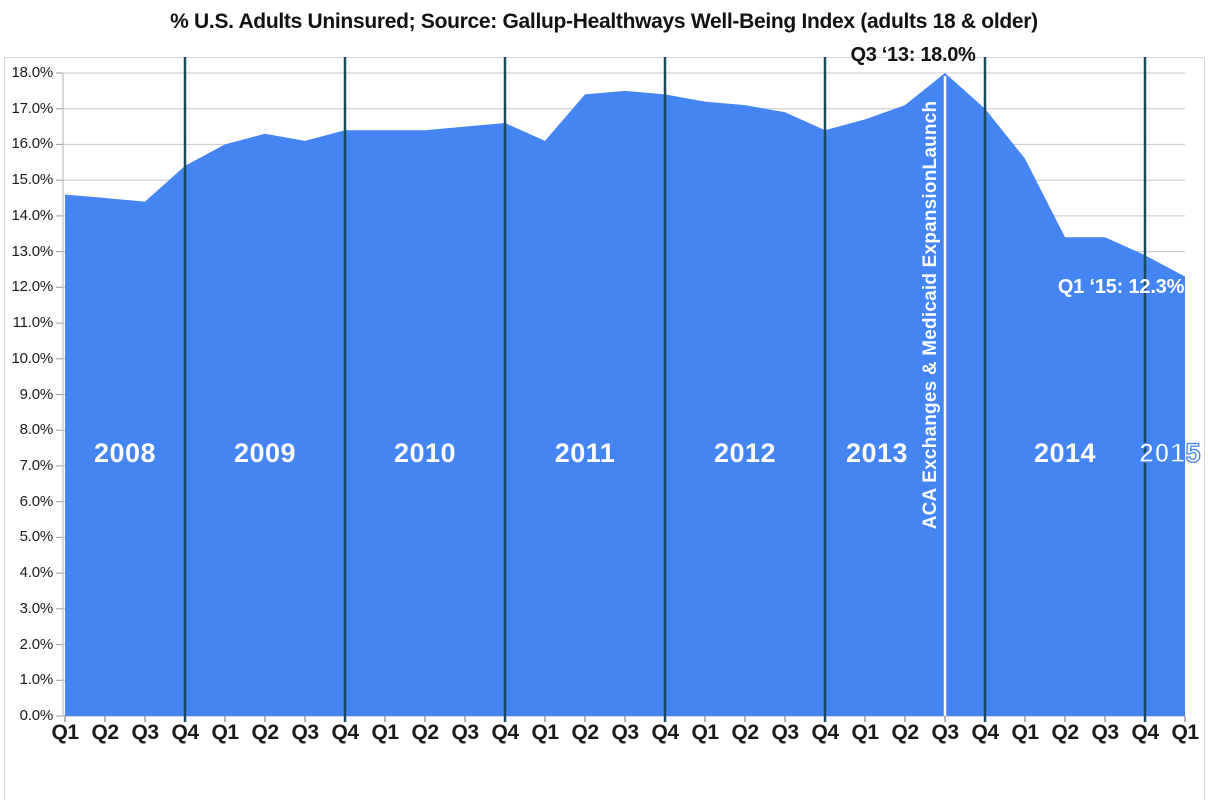 The height and width of the screenshot is (800, 1208). Describe the element at coordinates (36, 394) in the screenshot. I see `y-tick-label: 9.0%` at that location.